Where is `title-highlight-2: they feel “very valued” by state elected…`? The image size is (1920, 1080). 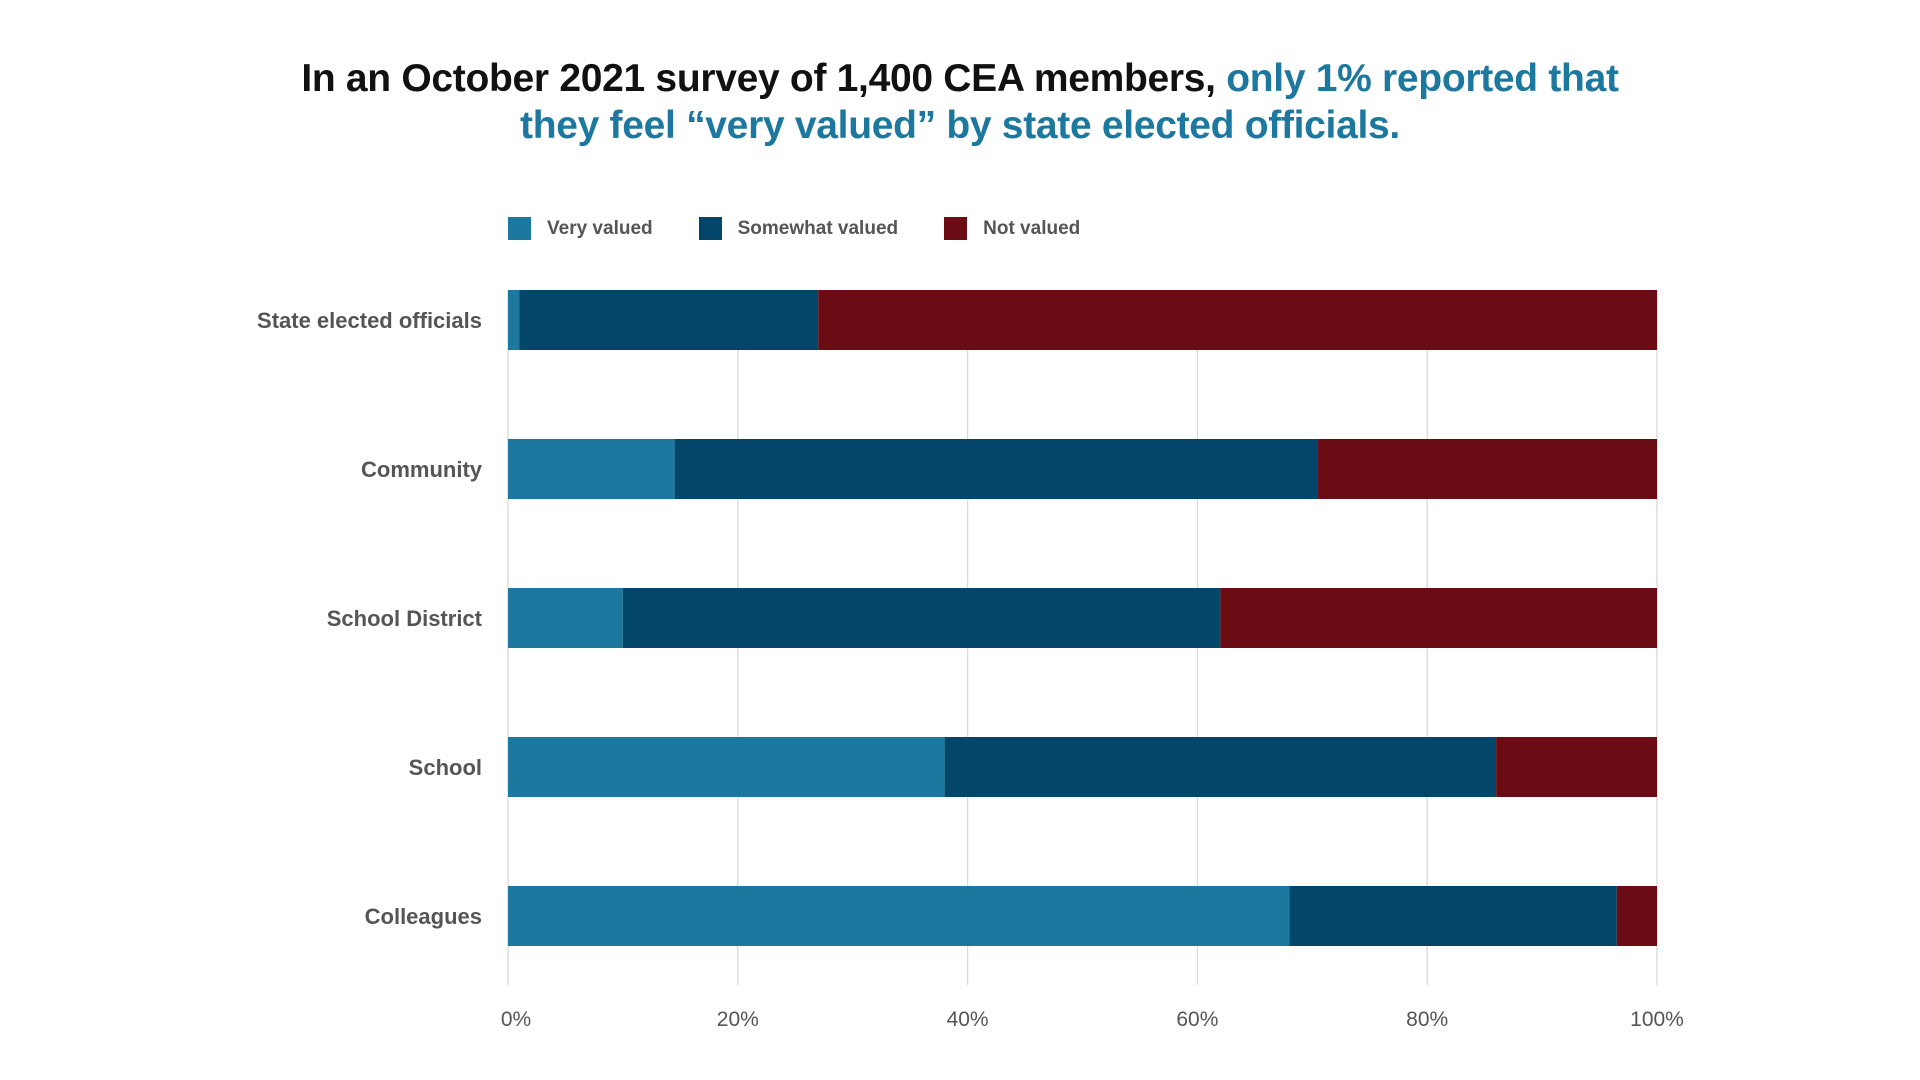 title-highlight-2: they feel “very valued” by state elected… is located at coordinates (960, 125).